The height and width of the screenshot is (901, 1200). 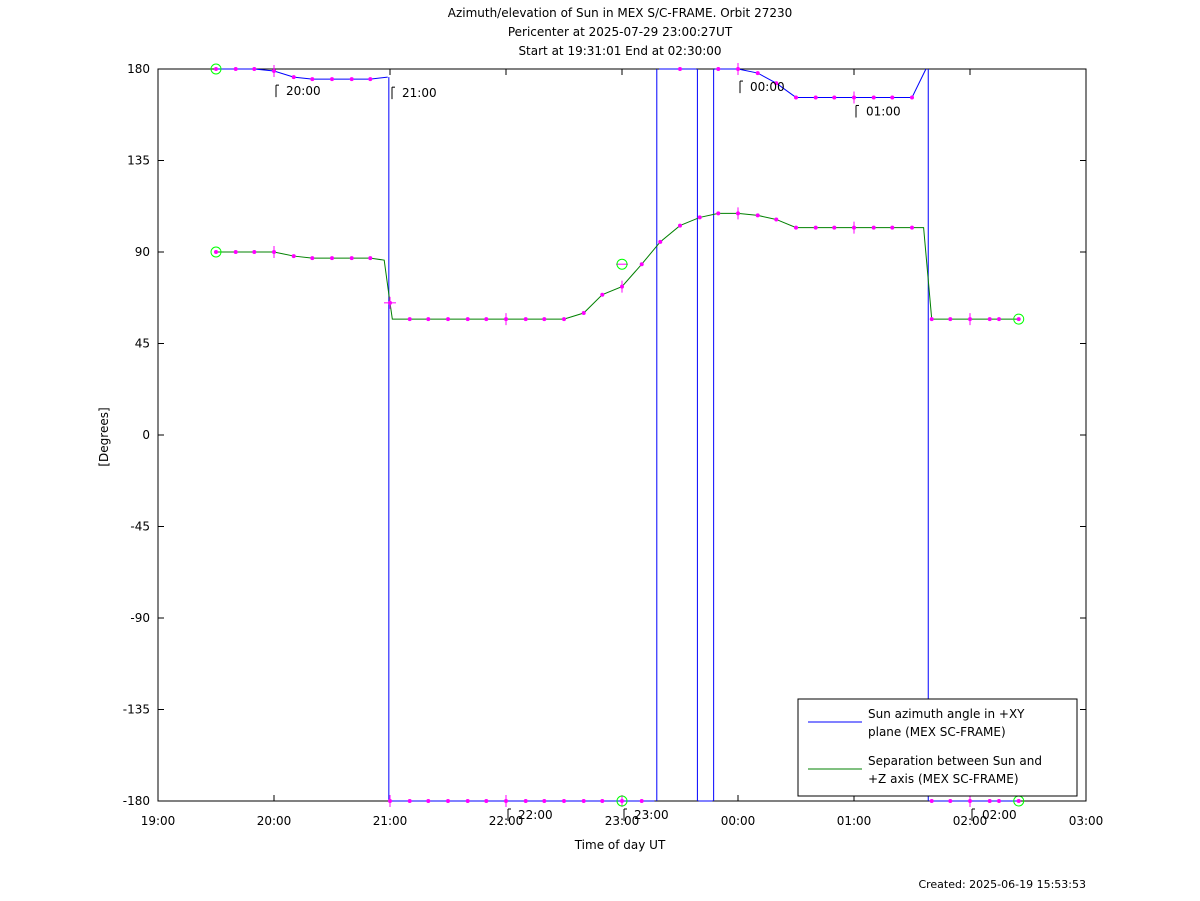 I want to click on y-tick-label: -90, so click(x=140, y=618).